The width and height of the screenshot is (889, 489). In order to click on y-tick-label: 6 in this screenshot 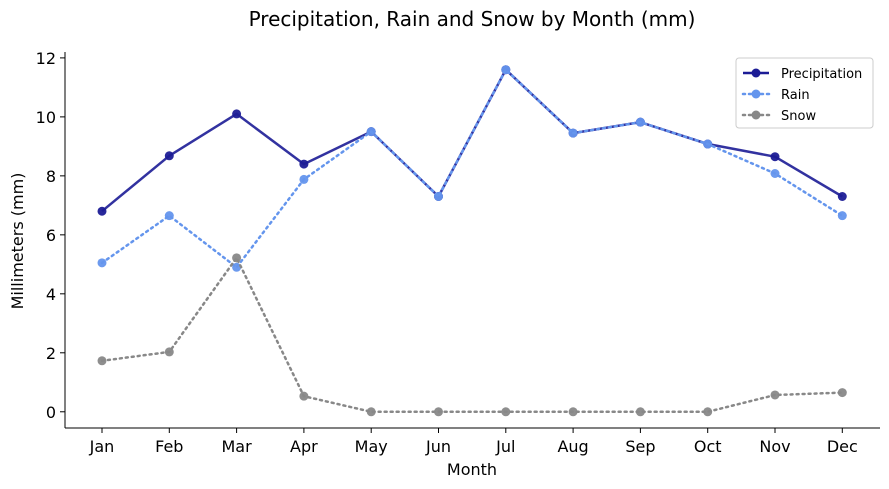, I will do `click(51, 235)`.